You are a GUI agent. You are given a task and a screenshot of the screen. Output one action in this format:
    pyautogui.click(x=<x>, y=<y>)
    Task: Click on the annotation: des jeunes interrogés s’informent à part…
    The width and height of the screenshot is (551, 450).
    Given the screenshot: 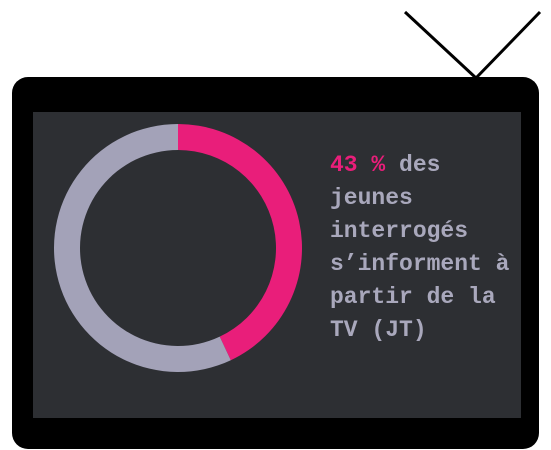 What is the action you would take?
    pyautogui.click(x=420, y=247)
    